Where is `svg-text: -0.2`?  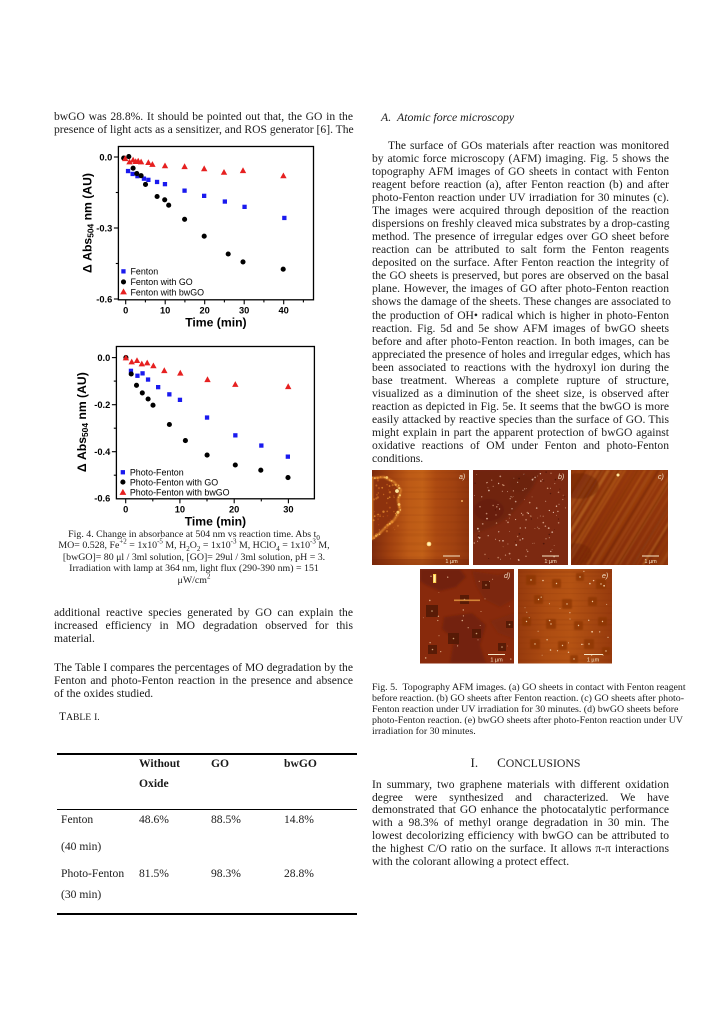 svg-text: -0.2 is located at coordinates (102, 405).